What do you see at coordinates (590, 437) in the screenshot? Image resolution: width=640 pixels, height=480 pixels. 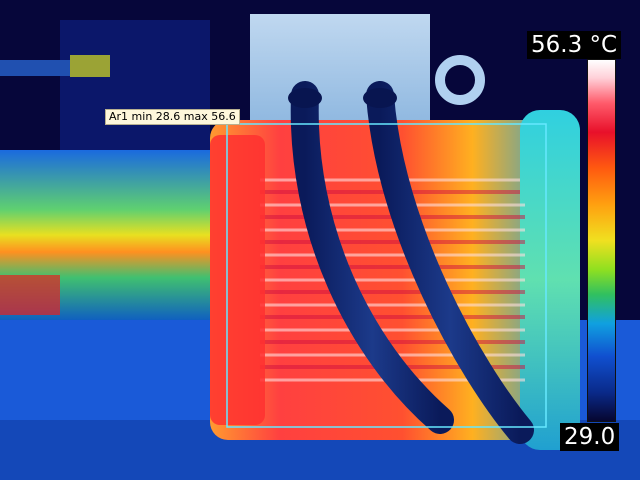 I see `scale-min-label: 29.0` at bounding box center [590, 437].